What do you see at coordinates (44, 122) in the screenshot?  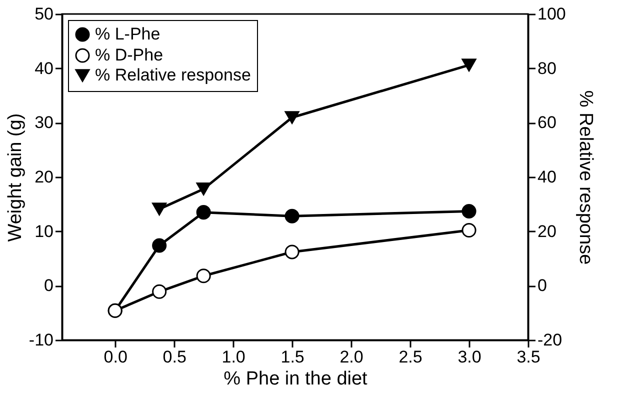 I see `y-tick-label: 30` at bounding box center [44, 122].